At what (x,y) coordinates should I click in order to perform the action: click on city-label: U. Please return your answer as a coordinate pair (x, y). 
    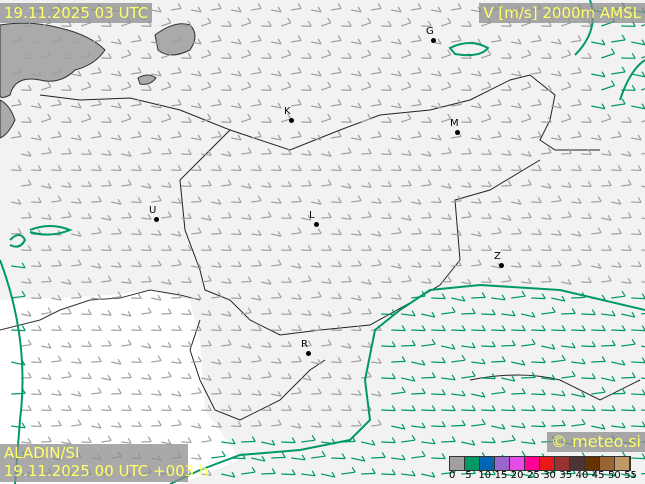
    Looking at the image, I should click on (153, 210).